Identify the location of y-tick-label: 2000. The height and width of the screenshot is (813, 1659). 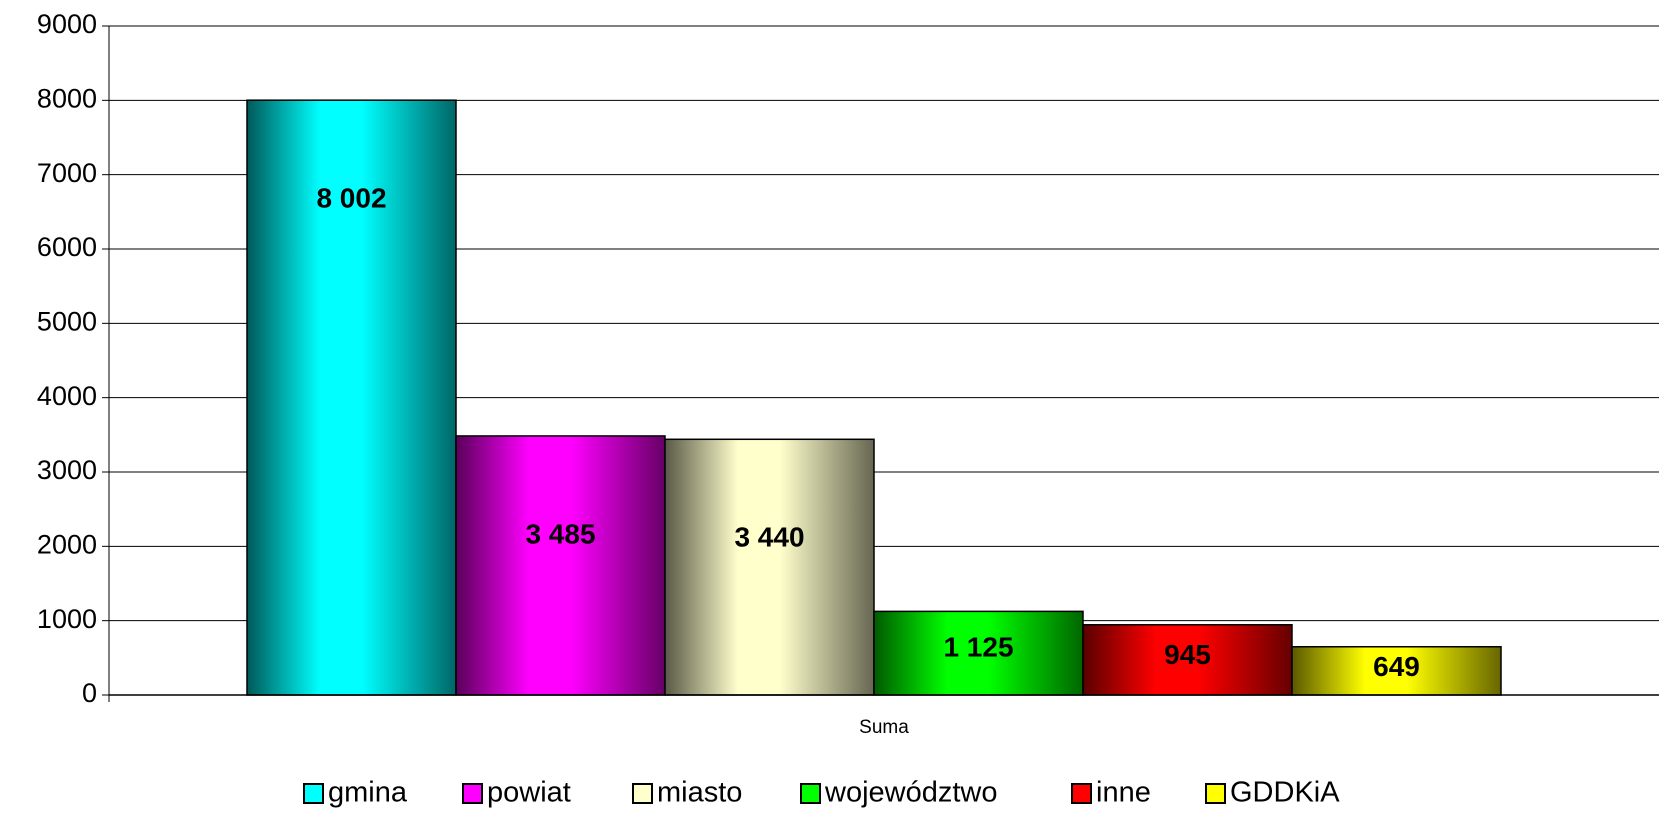
(67, 544).